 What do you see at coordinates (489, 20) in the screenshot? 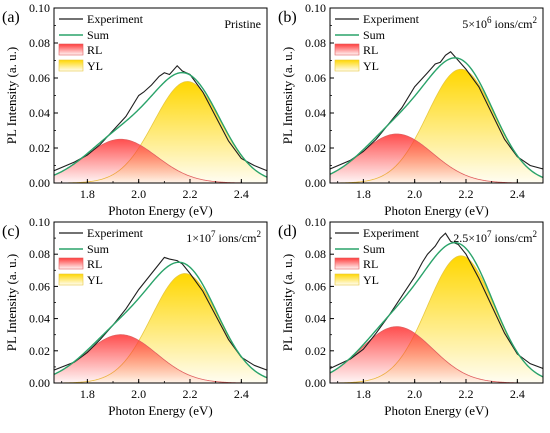
I see `annotation-exponent: 6` at bounding box center [489, 20].